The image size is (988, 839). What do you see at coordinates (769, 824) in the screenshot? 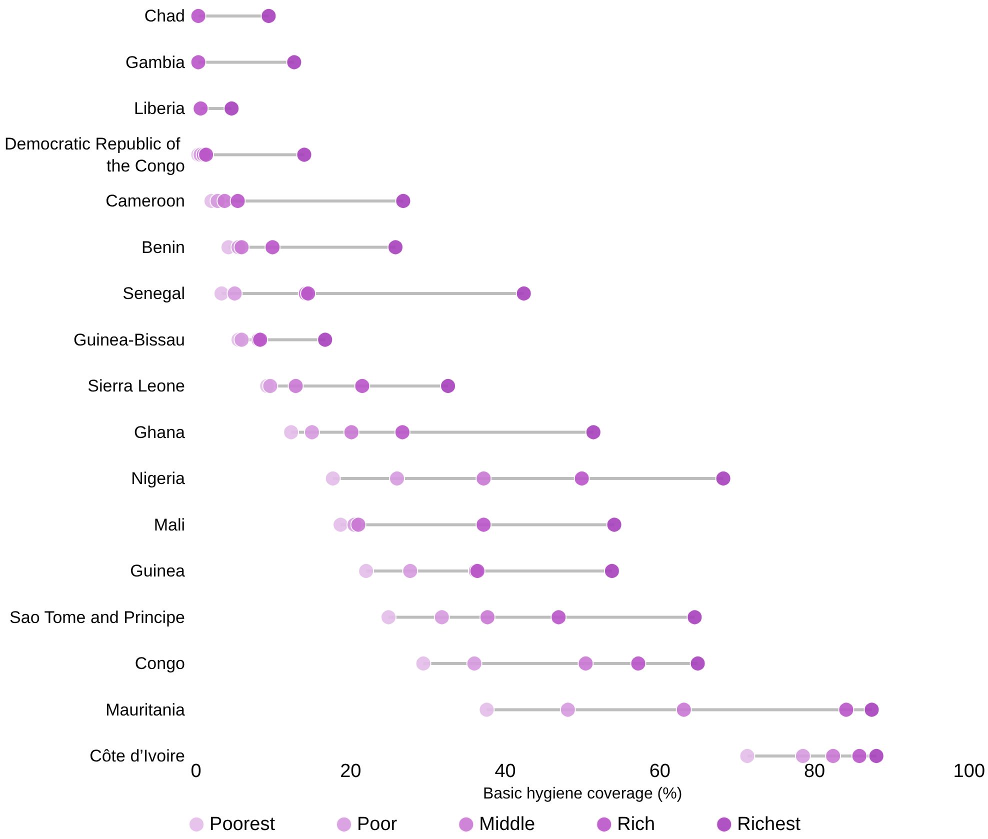
I see `legend-label: Richest` at bounding box center [769, 824].